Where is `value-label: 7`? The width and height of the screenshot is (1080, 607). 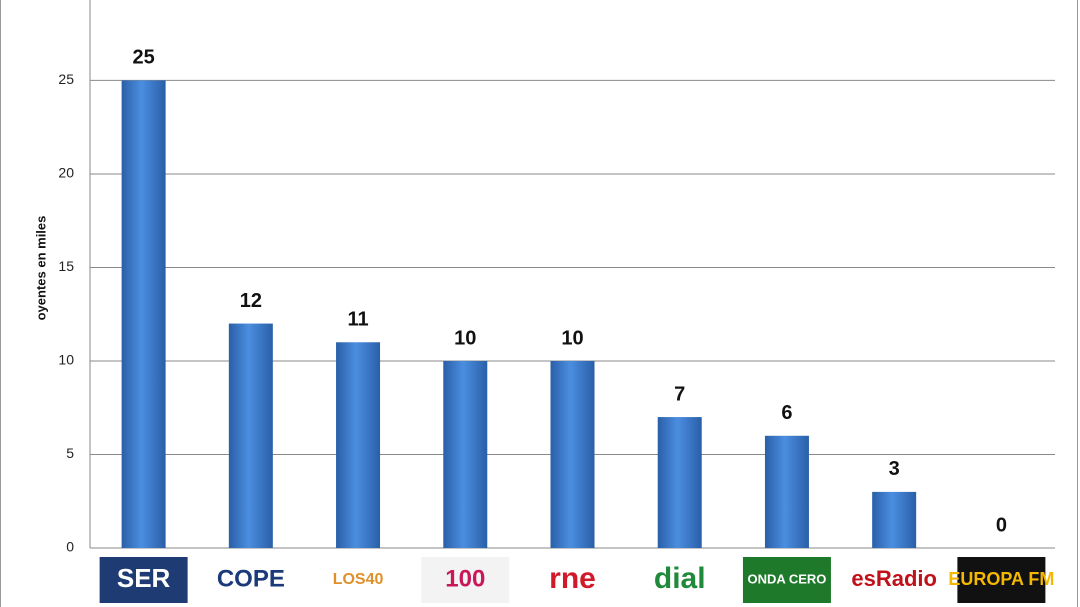
value-label: 7 is located at coordinates (679, 394).